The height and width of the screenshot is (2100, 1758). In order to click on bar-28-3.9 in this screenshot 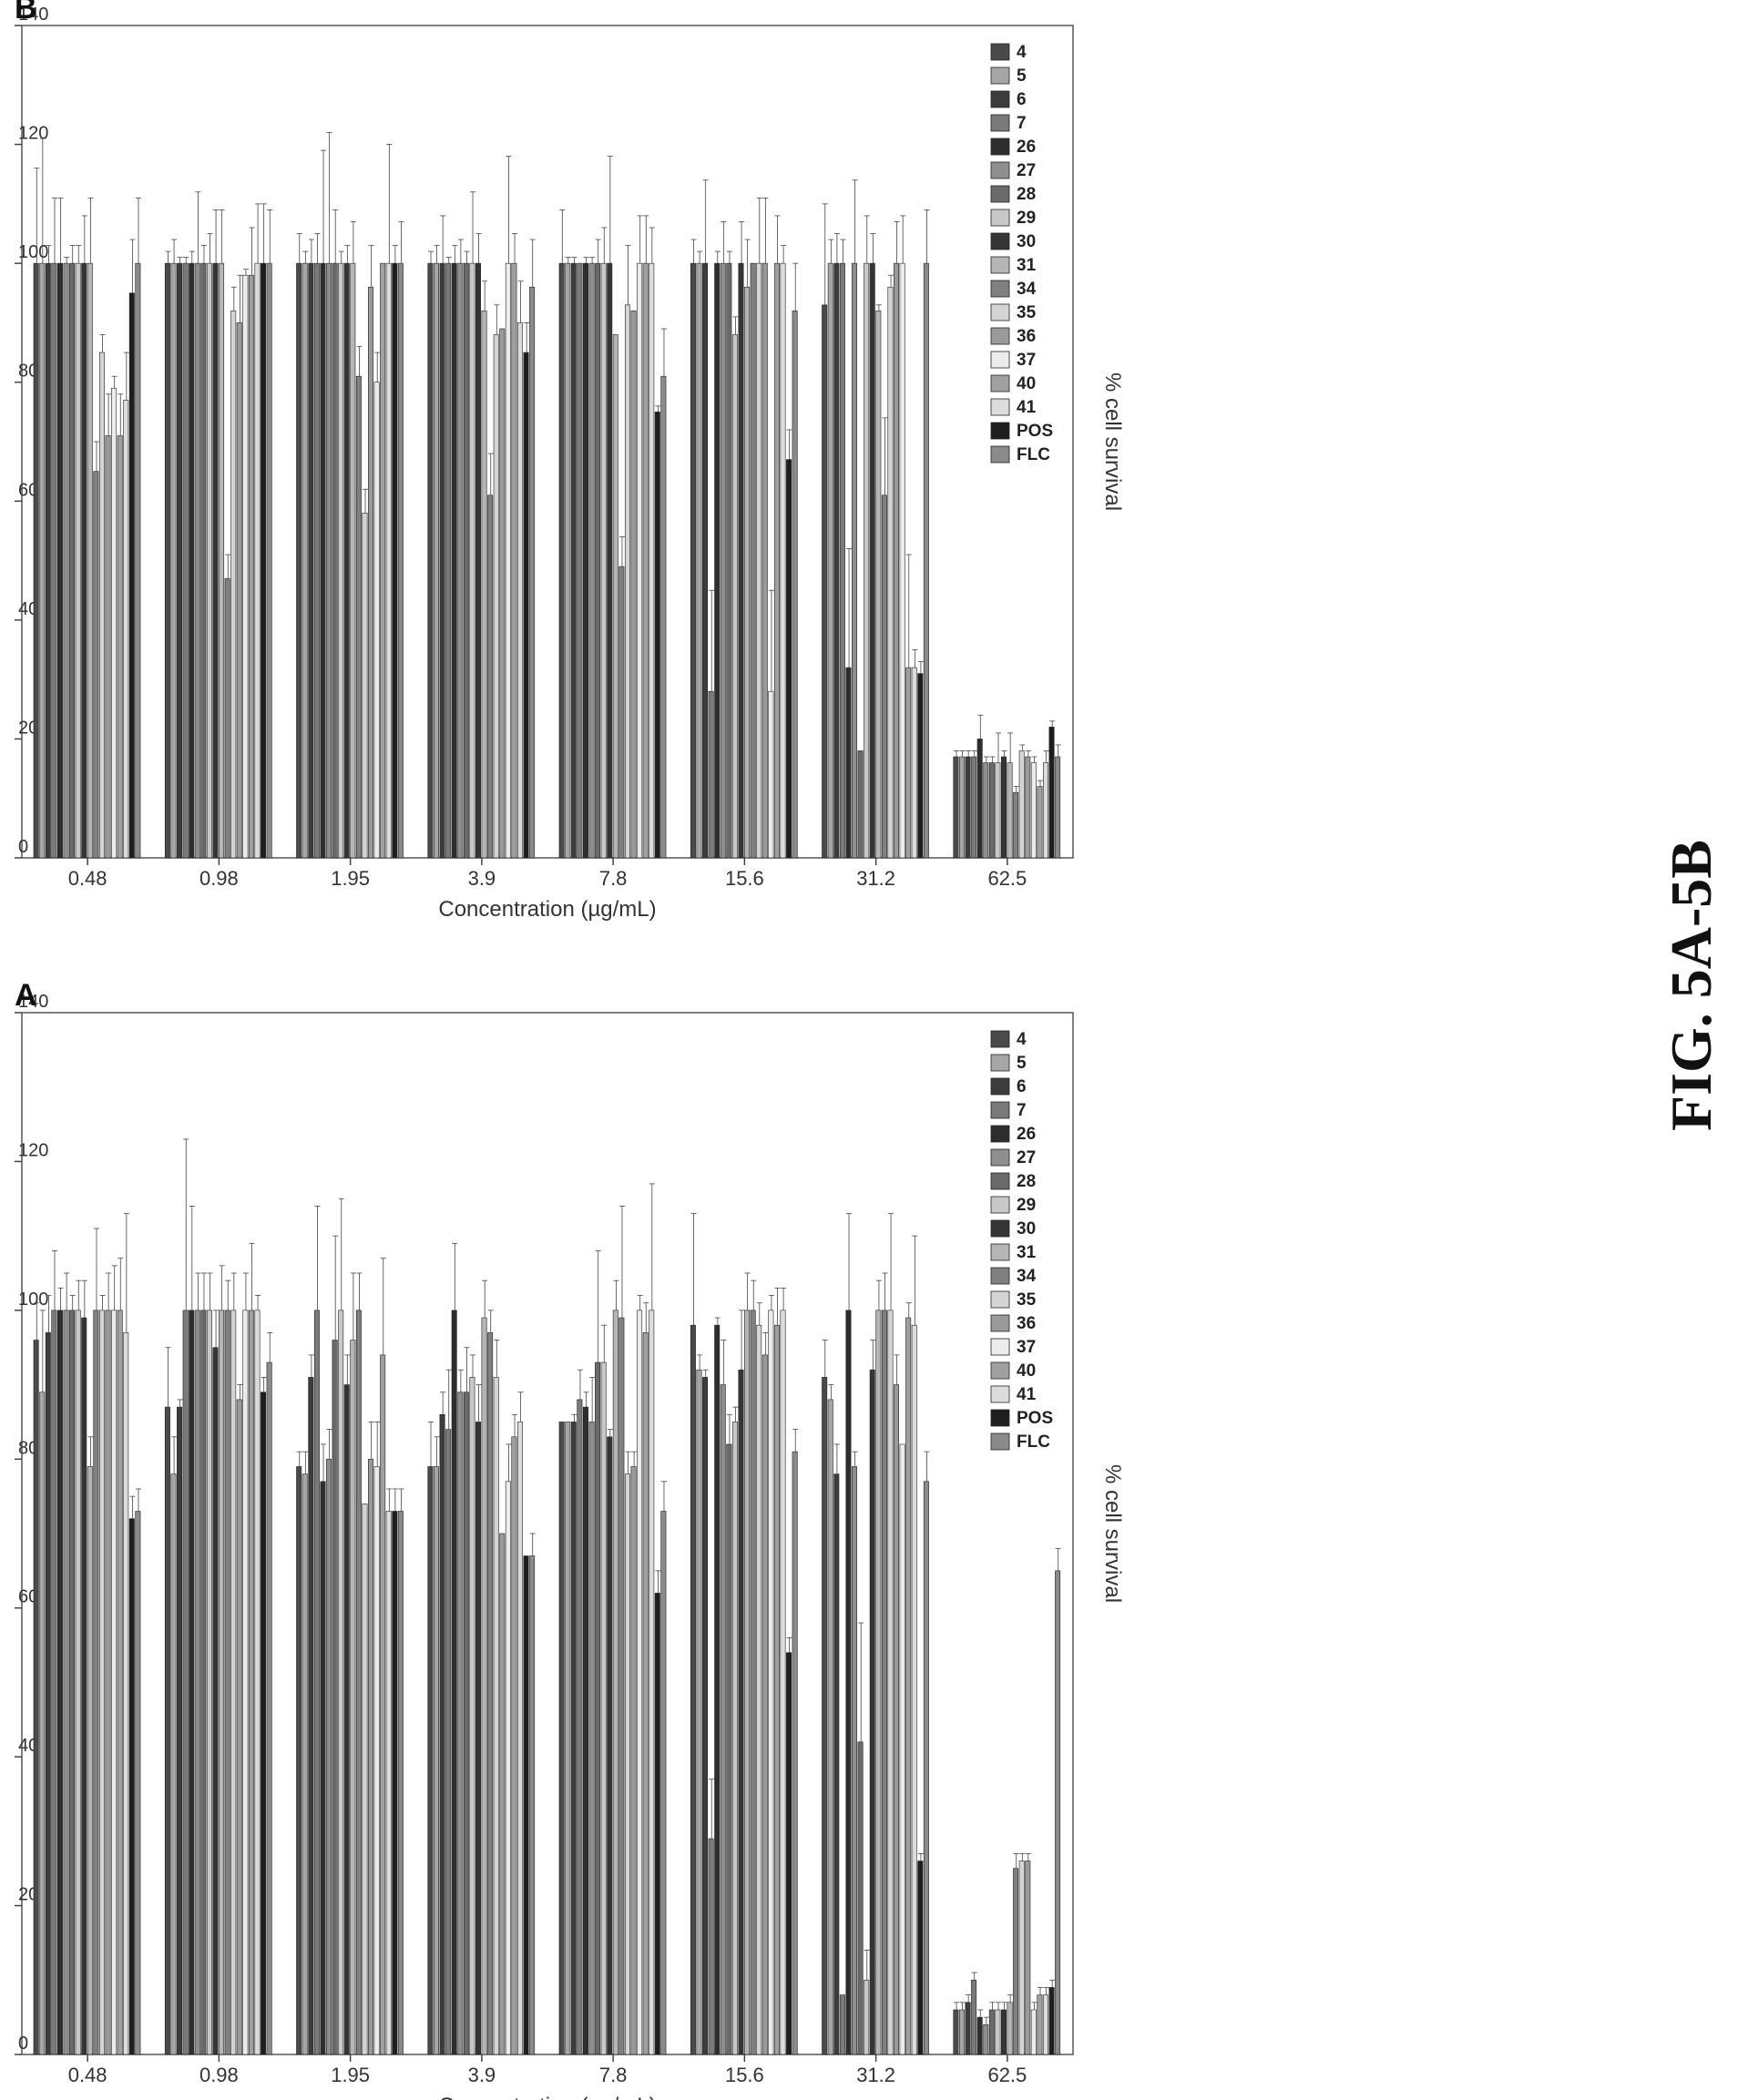, I will do `click(466, 1723)`.